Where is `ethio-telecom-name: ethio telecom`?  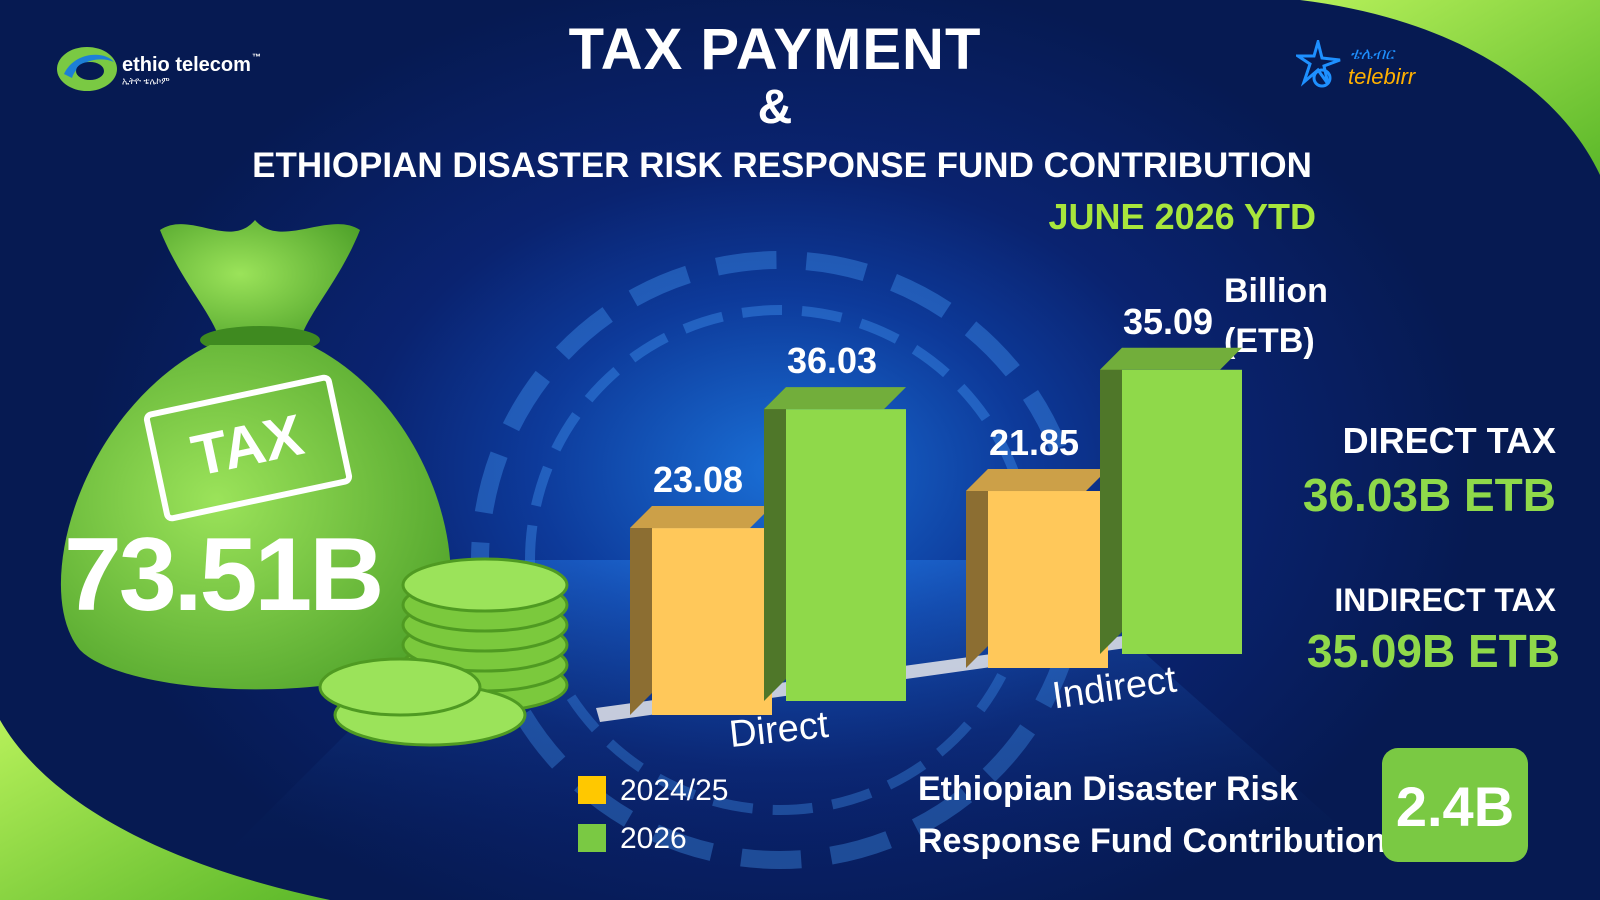
ethio-telecom-name: ethio telecom is located at coordinates (186, 65).